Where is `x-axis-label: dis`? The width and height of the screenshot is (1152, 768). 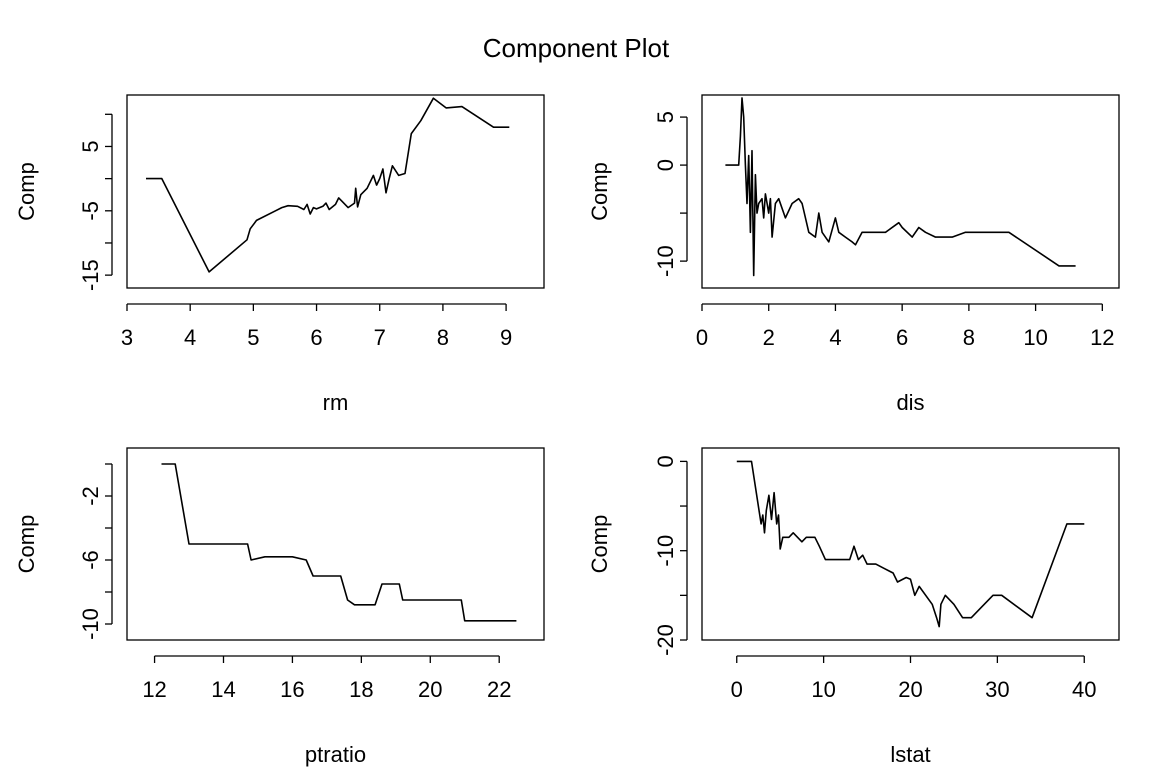
x-axis-label: dis is located at coordinates (910, 402).